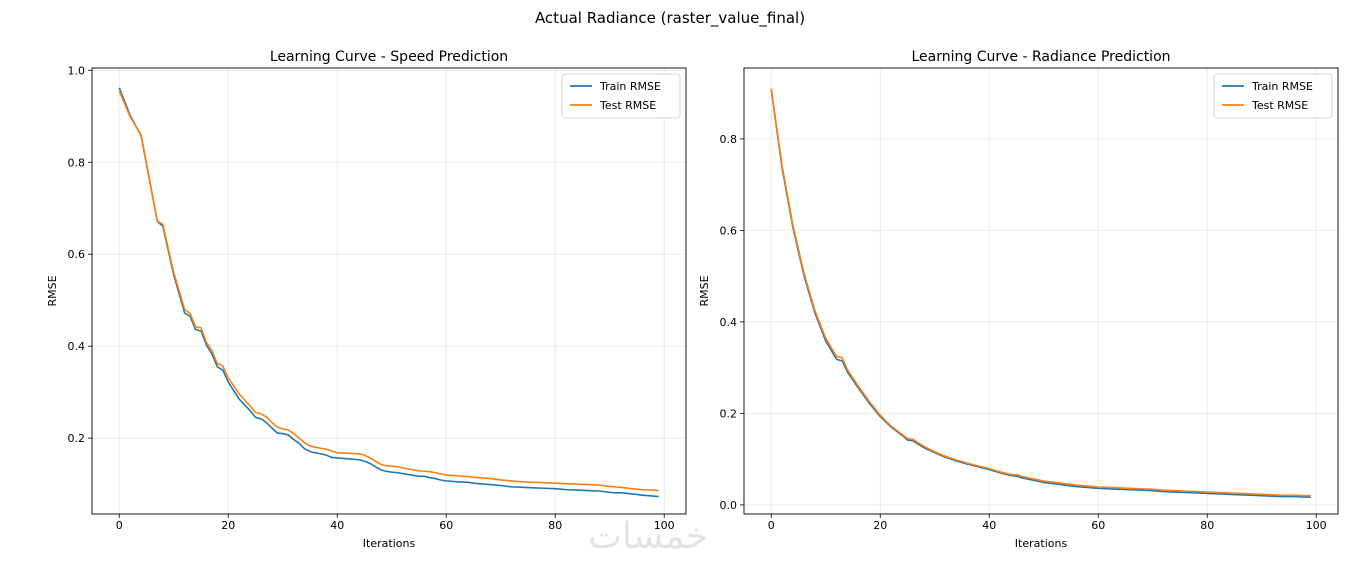  What do you see at coordinates (1040, 57) in the screenshot?
I see `chart-title: Learning Curve - Radiance Prediction` at bounding box center [1040, 57].